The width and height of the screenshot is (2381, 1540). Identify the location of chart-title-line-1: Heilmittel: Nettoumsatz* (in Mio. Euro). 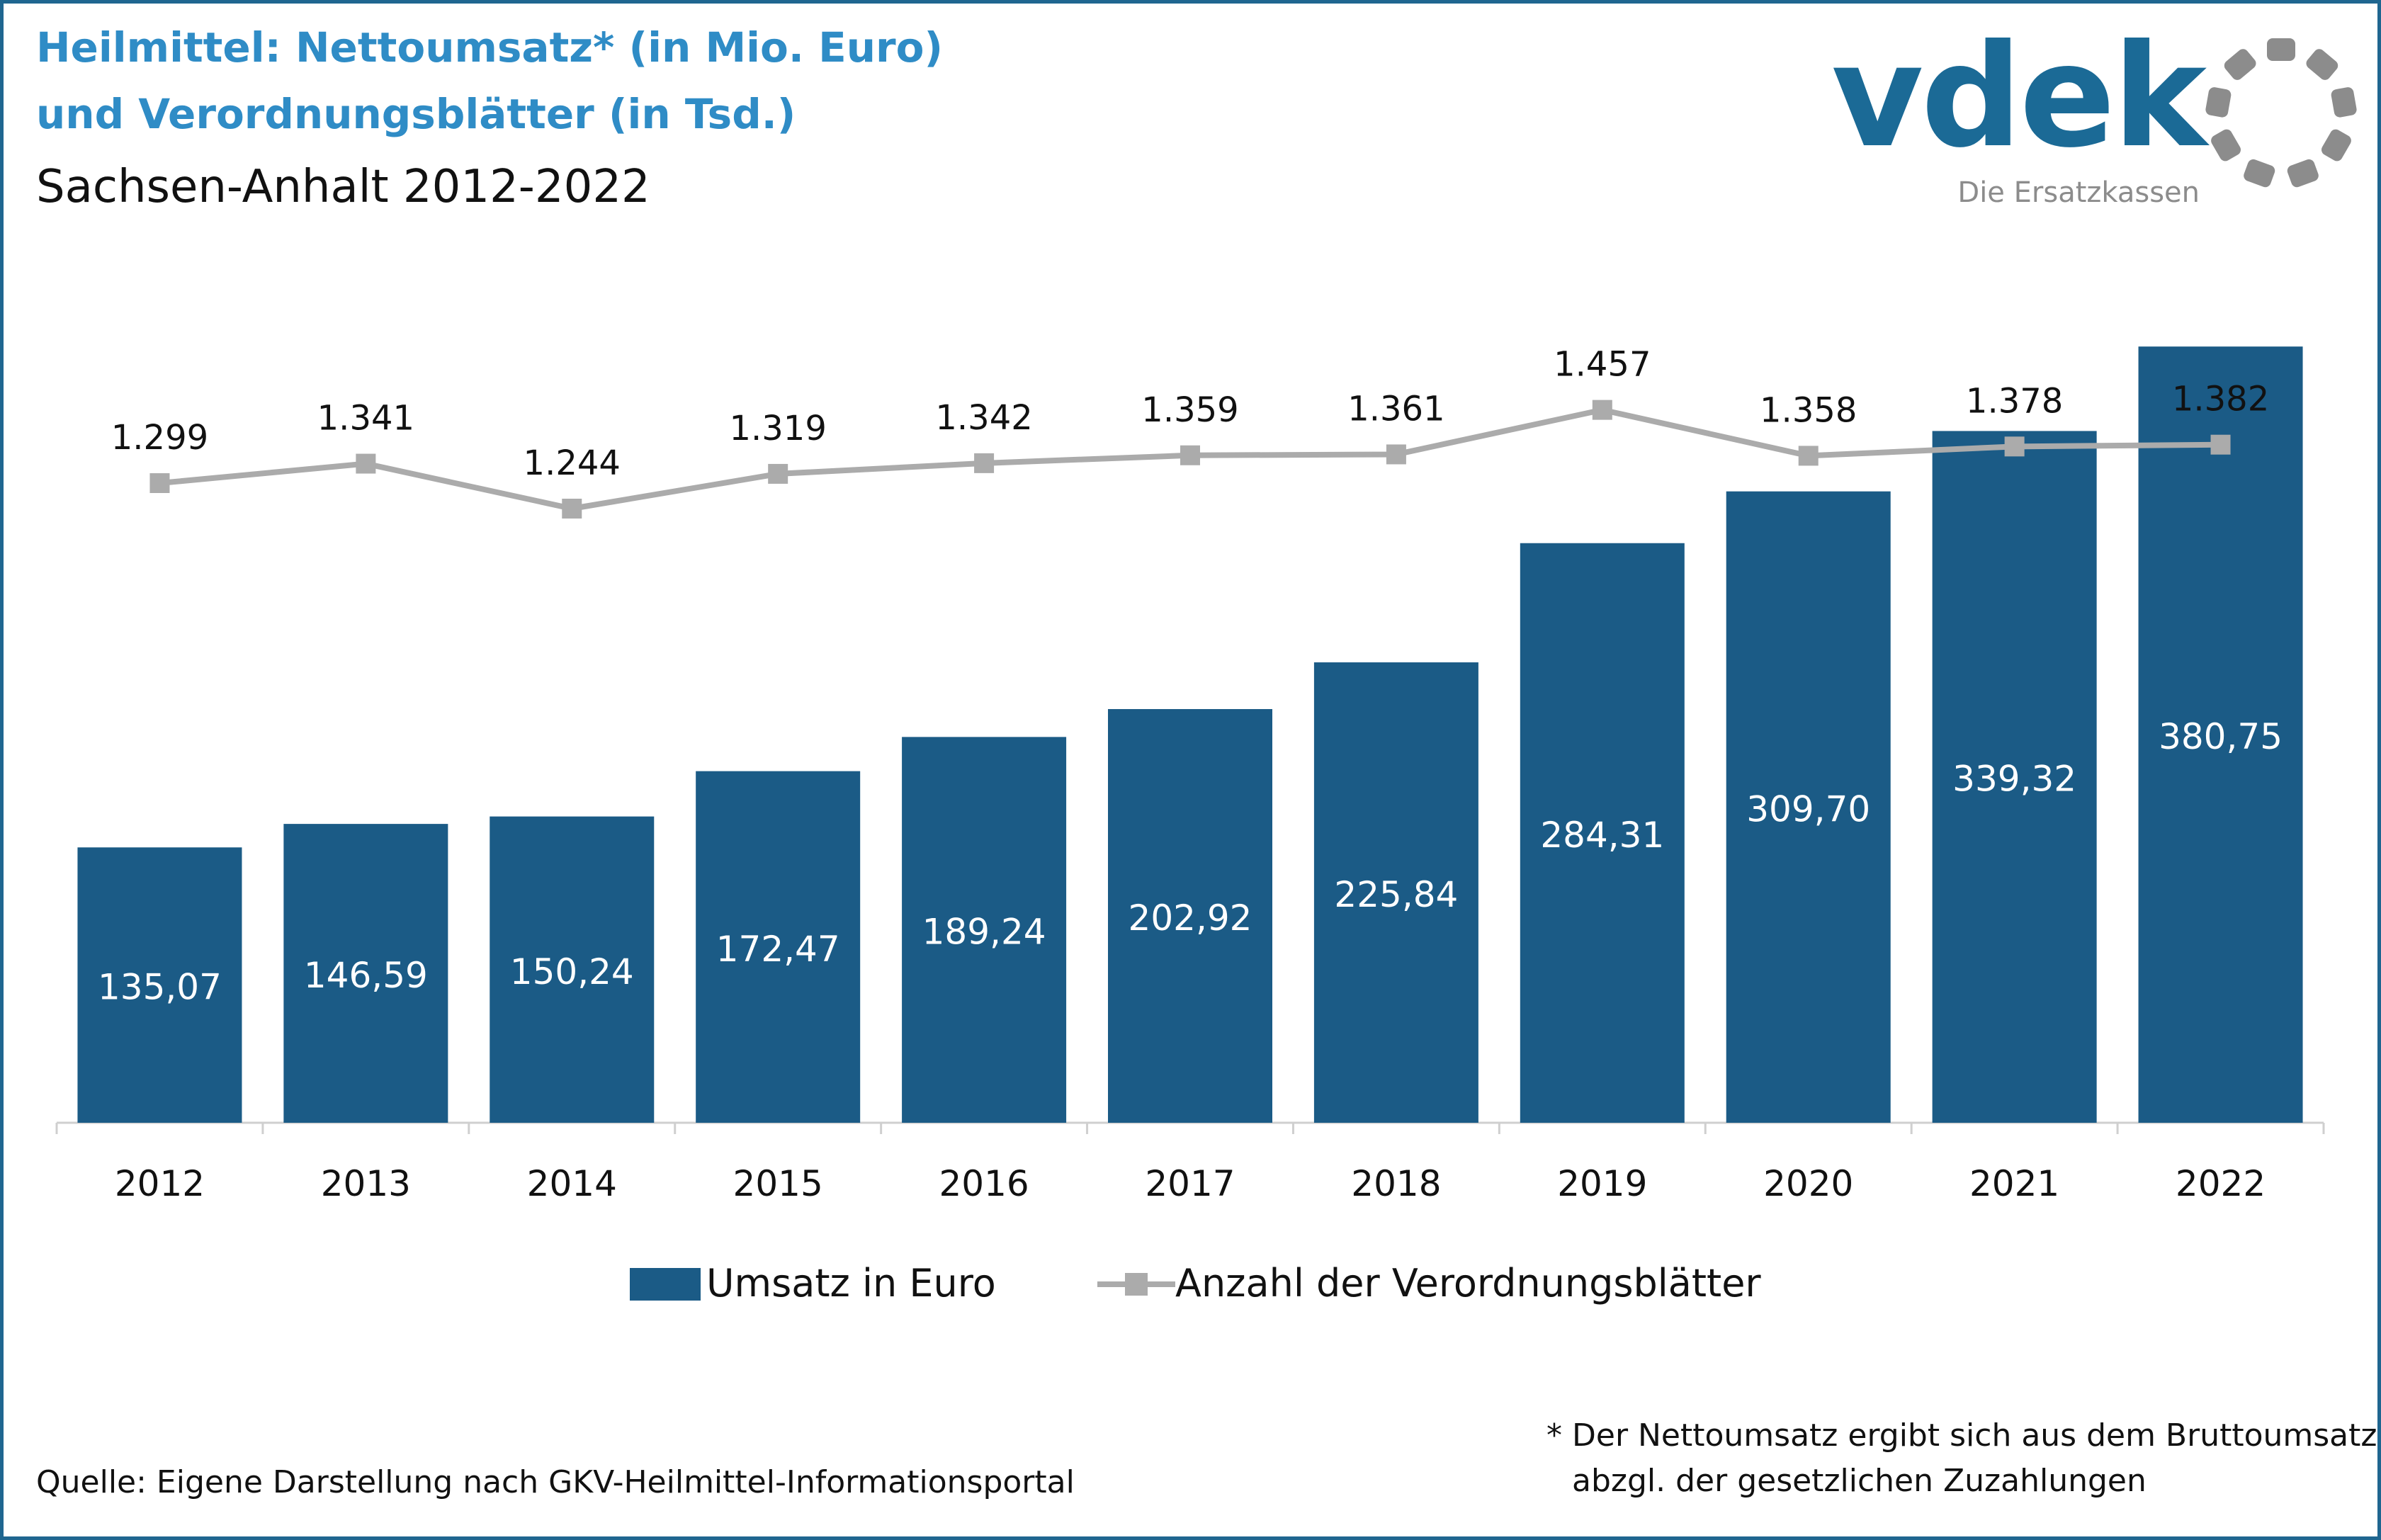
(489, 47).